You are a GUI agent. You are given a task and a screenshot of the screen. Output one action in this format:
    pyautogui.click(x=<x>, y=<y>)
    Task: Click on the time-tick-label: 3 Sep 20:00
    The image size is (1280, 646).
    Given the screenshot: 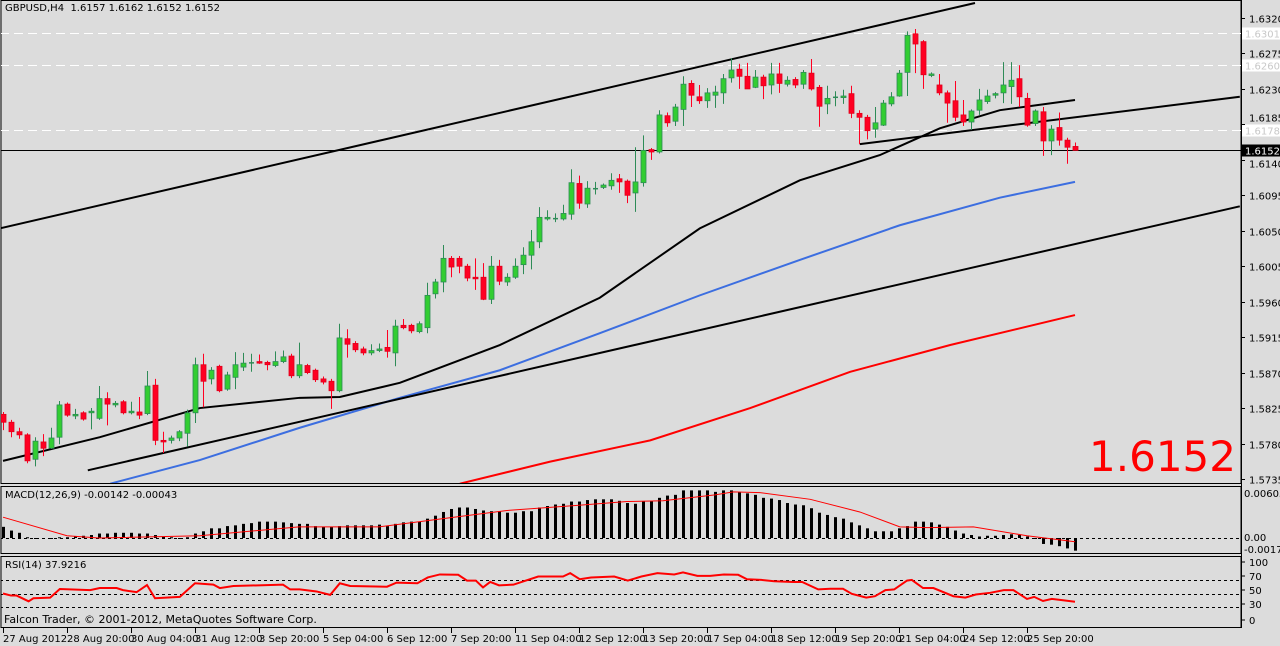 What is the action you would take?
    pyautogui.click(x=289, y=639)
    